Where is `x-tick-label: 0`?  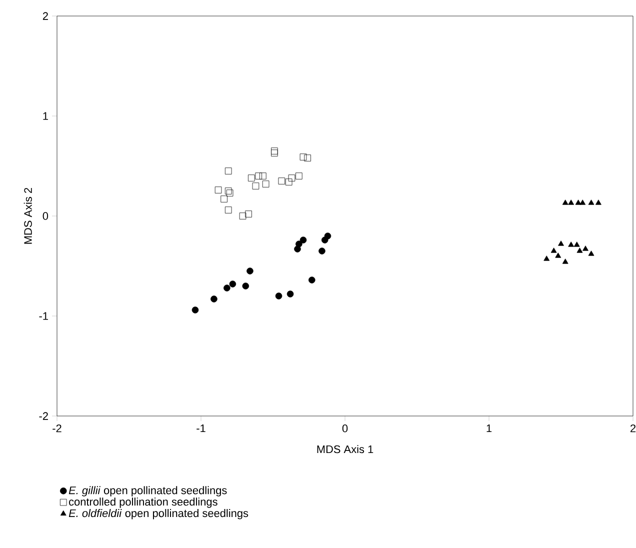 x-tick-label: 0 is located at coordinates (345, 428).